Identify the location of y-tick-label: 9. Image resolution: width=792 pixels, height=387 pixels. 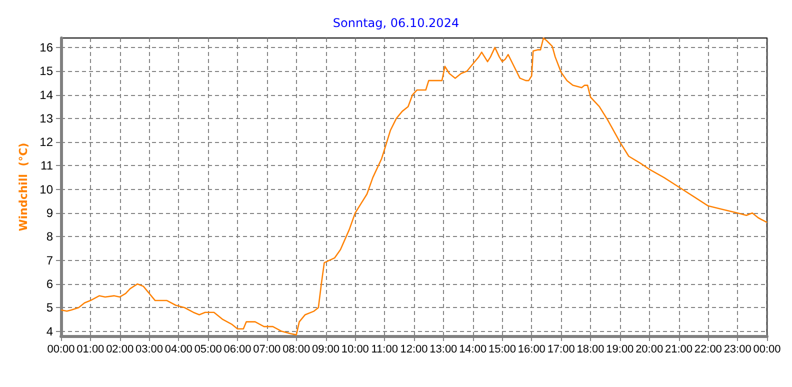
(50, 213).